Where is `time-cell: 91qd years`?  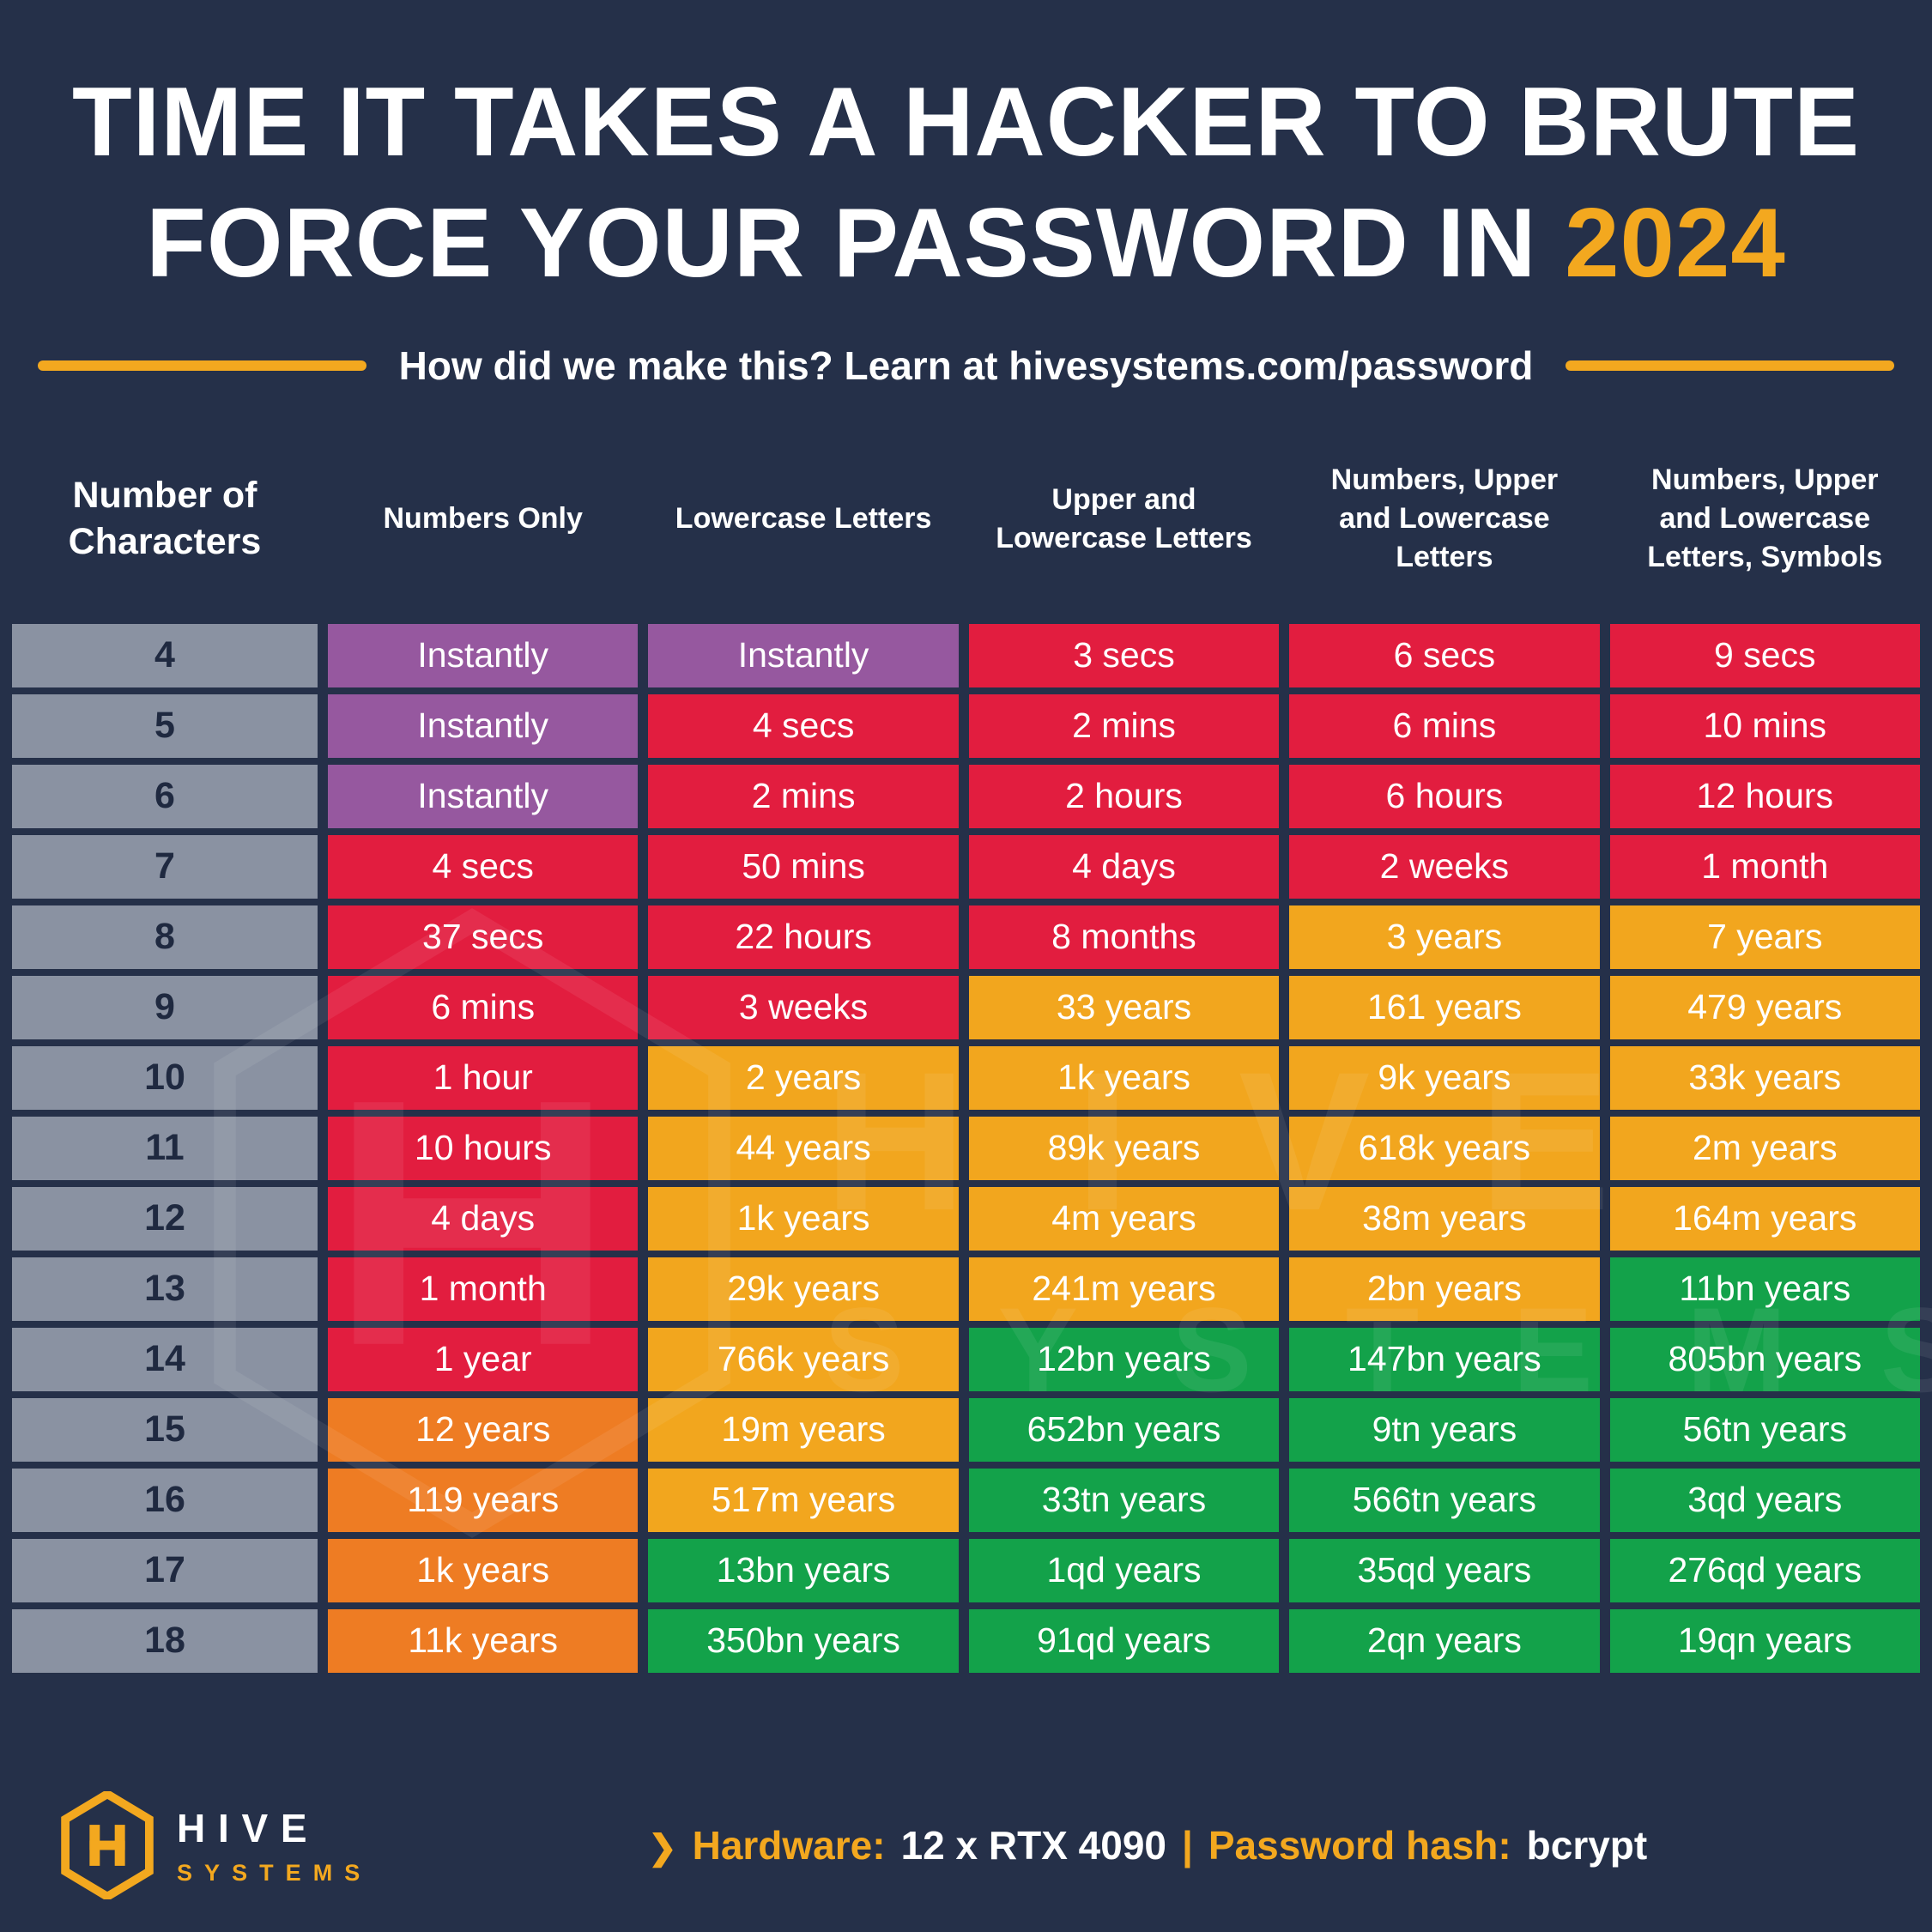
time-cell: 91qd years is located at coordinates (1124, 1641).